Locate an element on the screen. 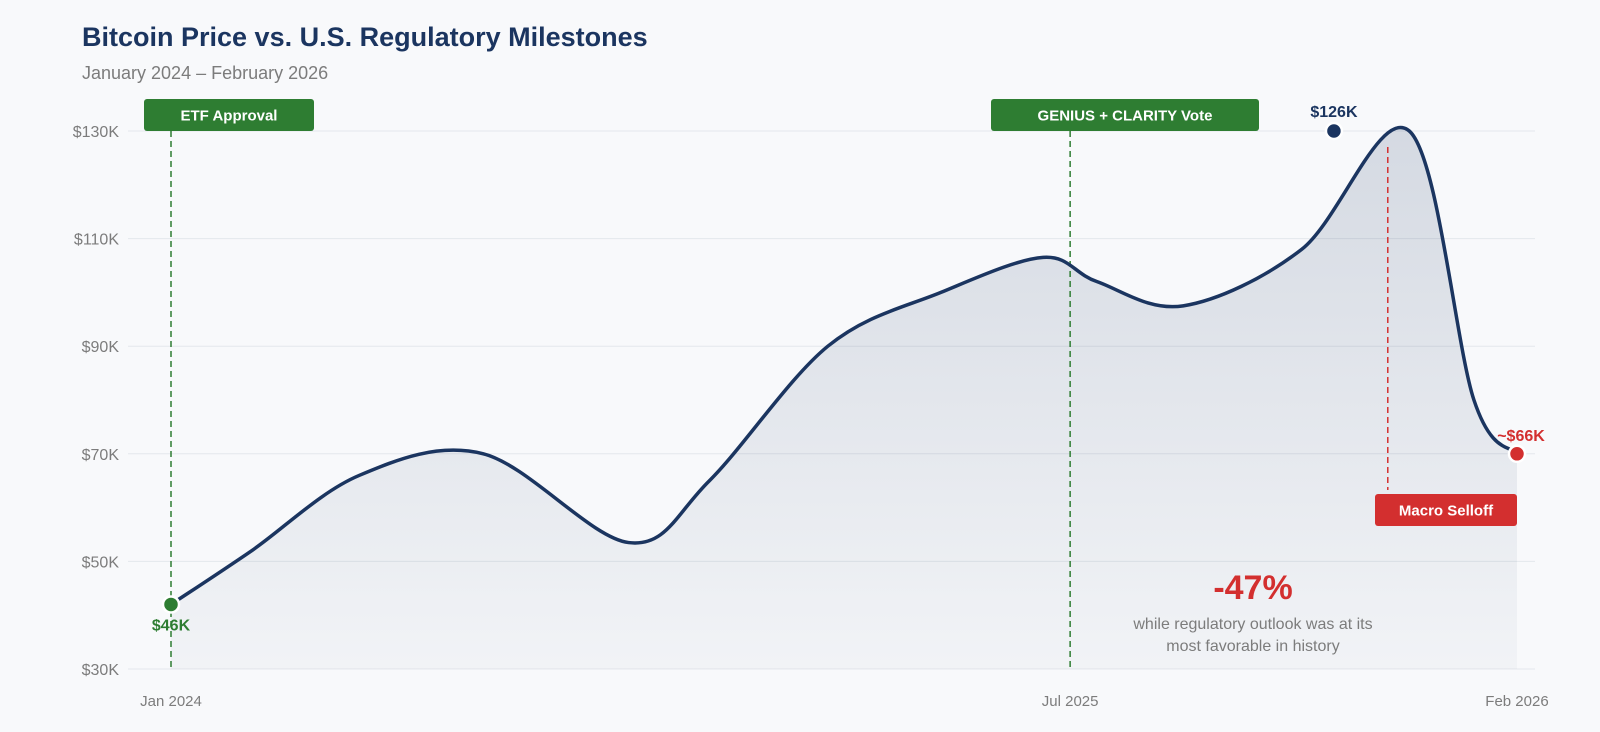  point-label: $46K is located at coordinates (171, 625).